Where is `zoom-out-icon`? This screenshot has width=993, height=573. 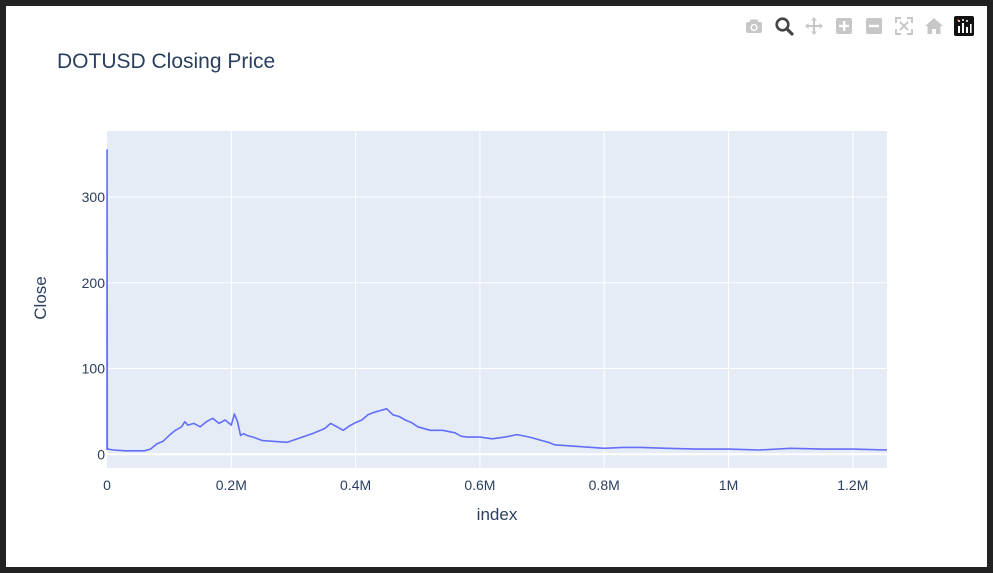
zoom-out-icon is located at coordinates (874, 26).